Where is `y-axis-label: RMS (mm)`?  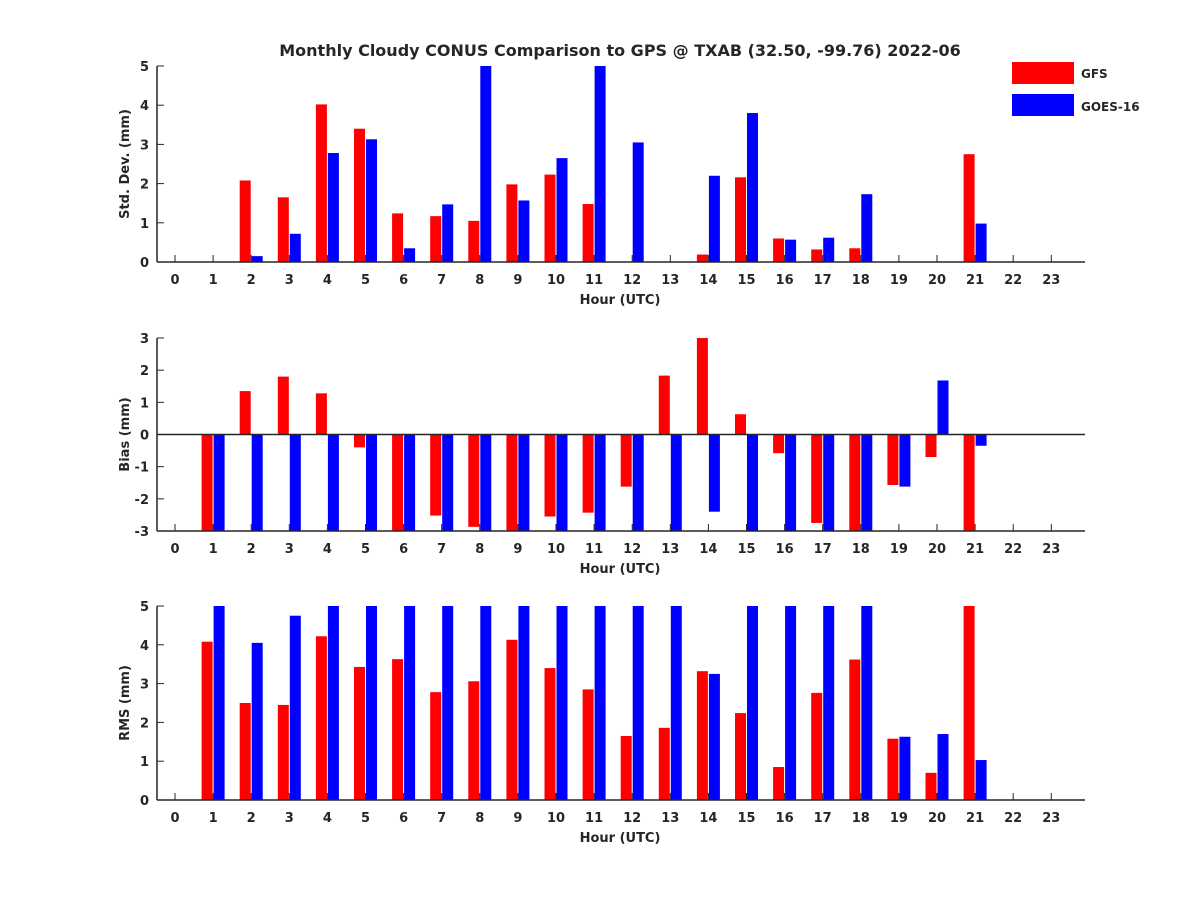
y-axis-label: RMS (mm) is located at coordinates (125, 703).